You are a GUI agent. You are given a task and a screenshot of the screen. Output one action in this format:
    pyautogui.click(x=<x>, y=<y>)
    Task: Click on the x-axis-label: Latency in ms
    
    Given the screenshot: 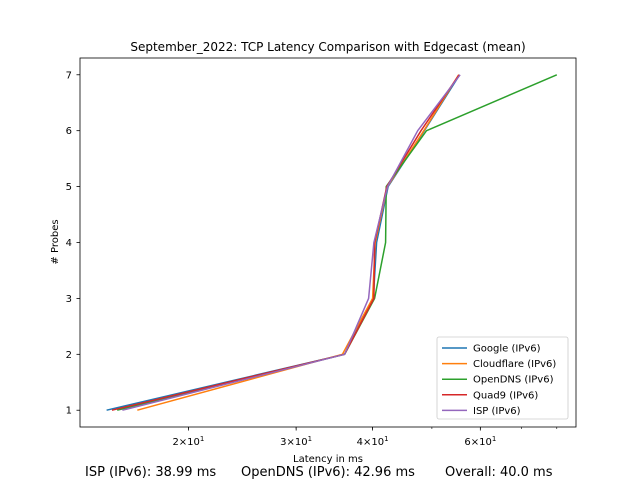 What is the action you would take?
    pyautogui.click(x=328, y=459)
    